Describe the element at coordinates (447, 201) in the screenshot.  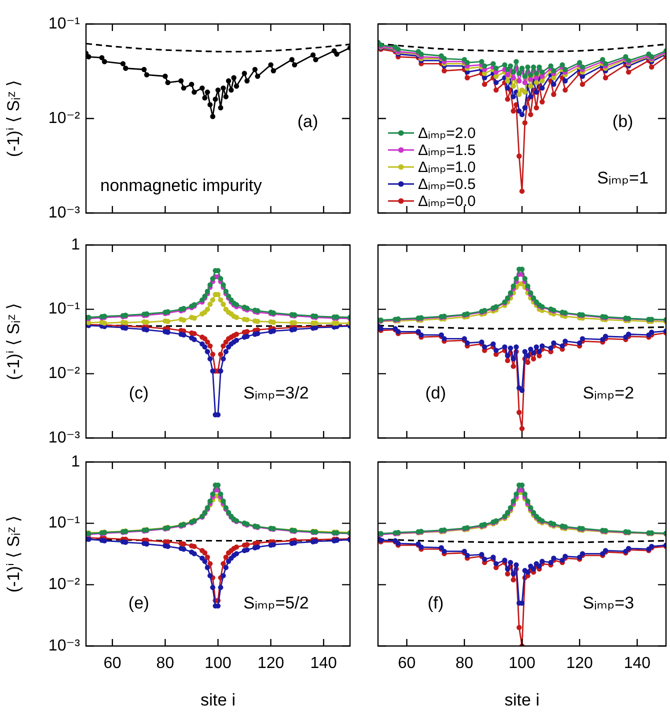
I see `legend-label: Δᵢₘₚ=0.0` at that location.